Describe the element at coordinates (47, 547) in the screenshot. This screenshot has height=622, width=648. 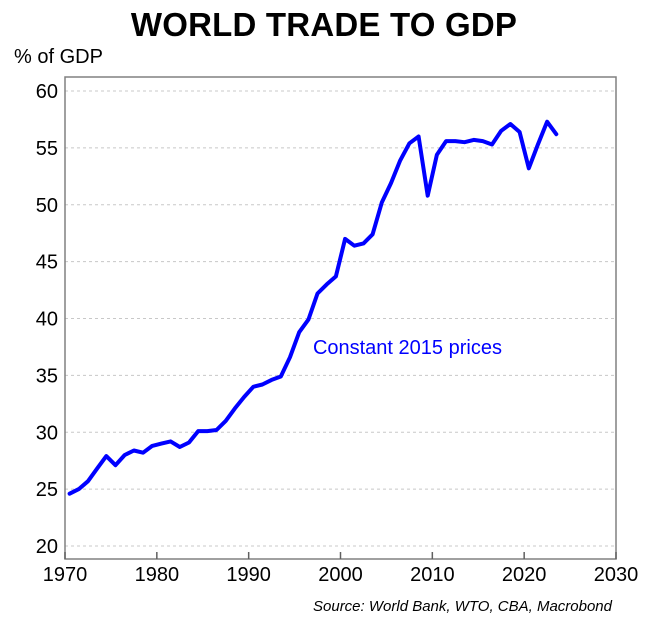
I see `y-tick-label: 20` at that location.